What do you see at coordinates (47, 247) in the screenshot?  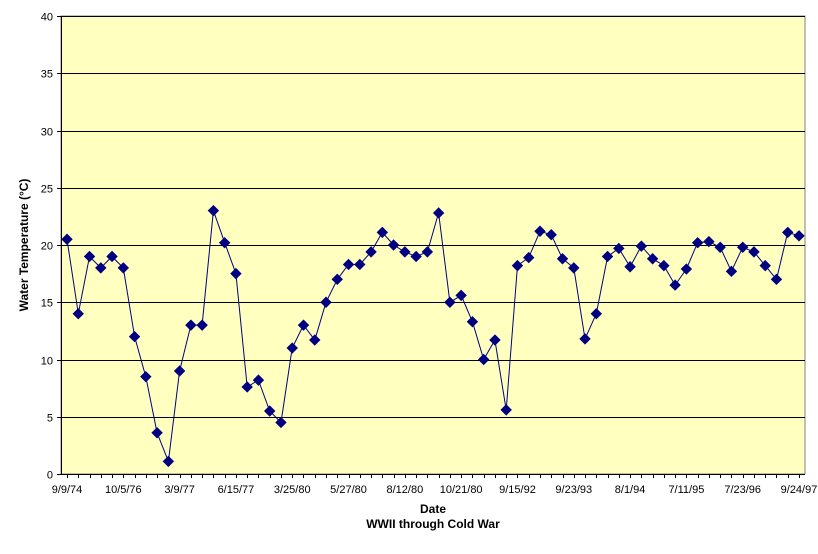 I see `y-tick-label: 20` at bounding box center [47, 247].